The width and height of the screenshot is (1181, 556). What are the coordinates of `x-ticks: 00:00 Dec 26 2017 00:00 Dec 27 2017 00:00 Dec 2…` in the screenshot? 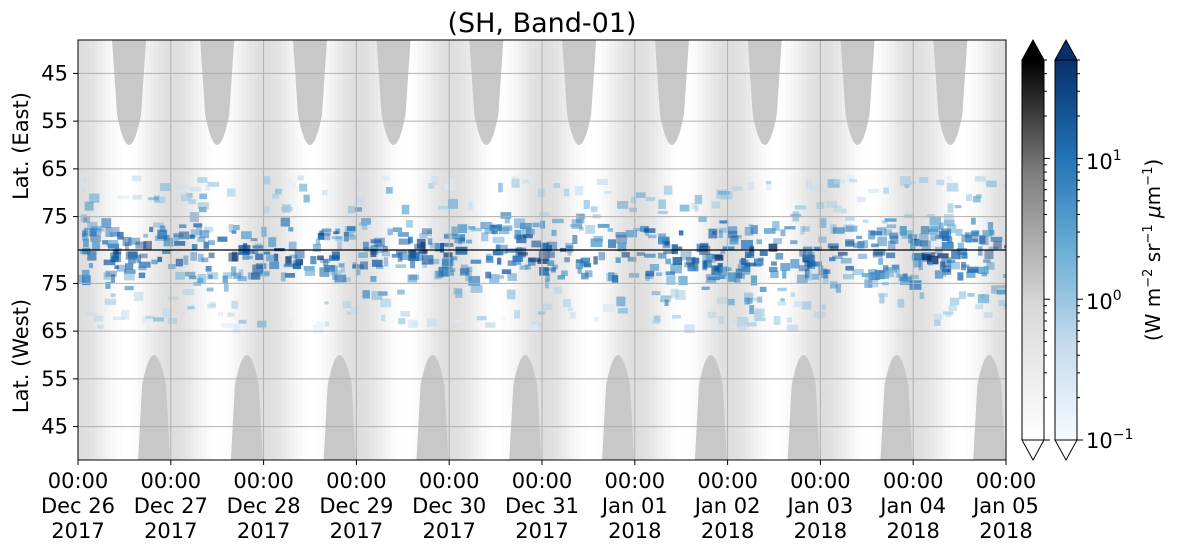 It's located at (540, 501).